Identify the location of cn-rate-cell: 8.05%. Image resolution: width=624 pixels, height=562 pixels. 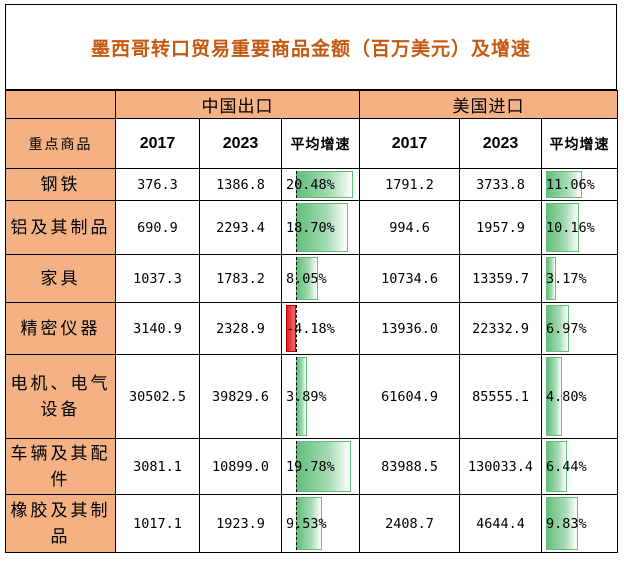
(320, 278).